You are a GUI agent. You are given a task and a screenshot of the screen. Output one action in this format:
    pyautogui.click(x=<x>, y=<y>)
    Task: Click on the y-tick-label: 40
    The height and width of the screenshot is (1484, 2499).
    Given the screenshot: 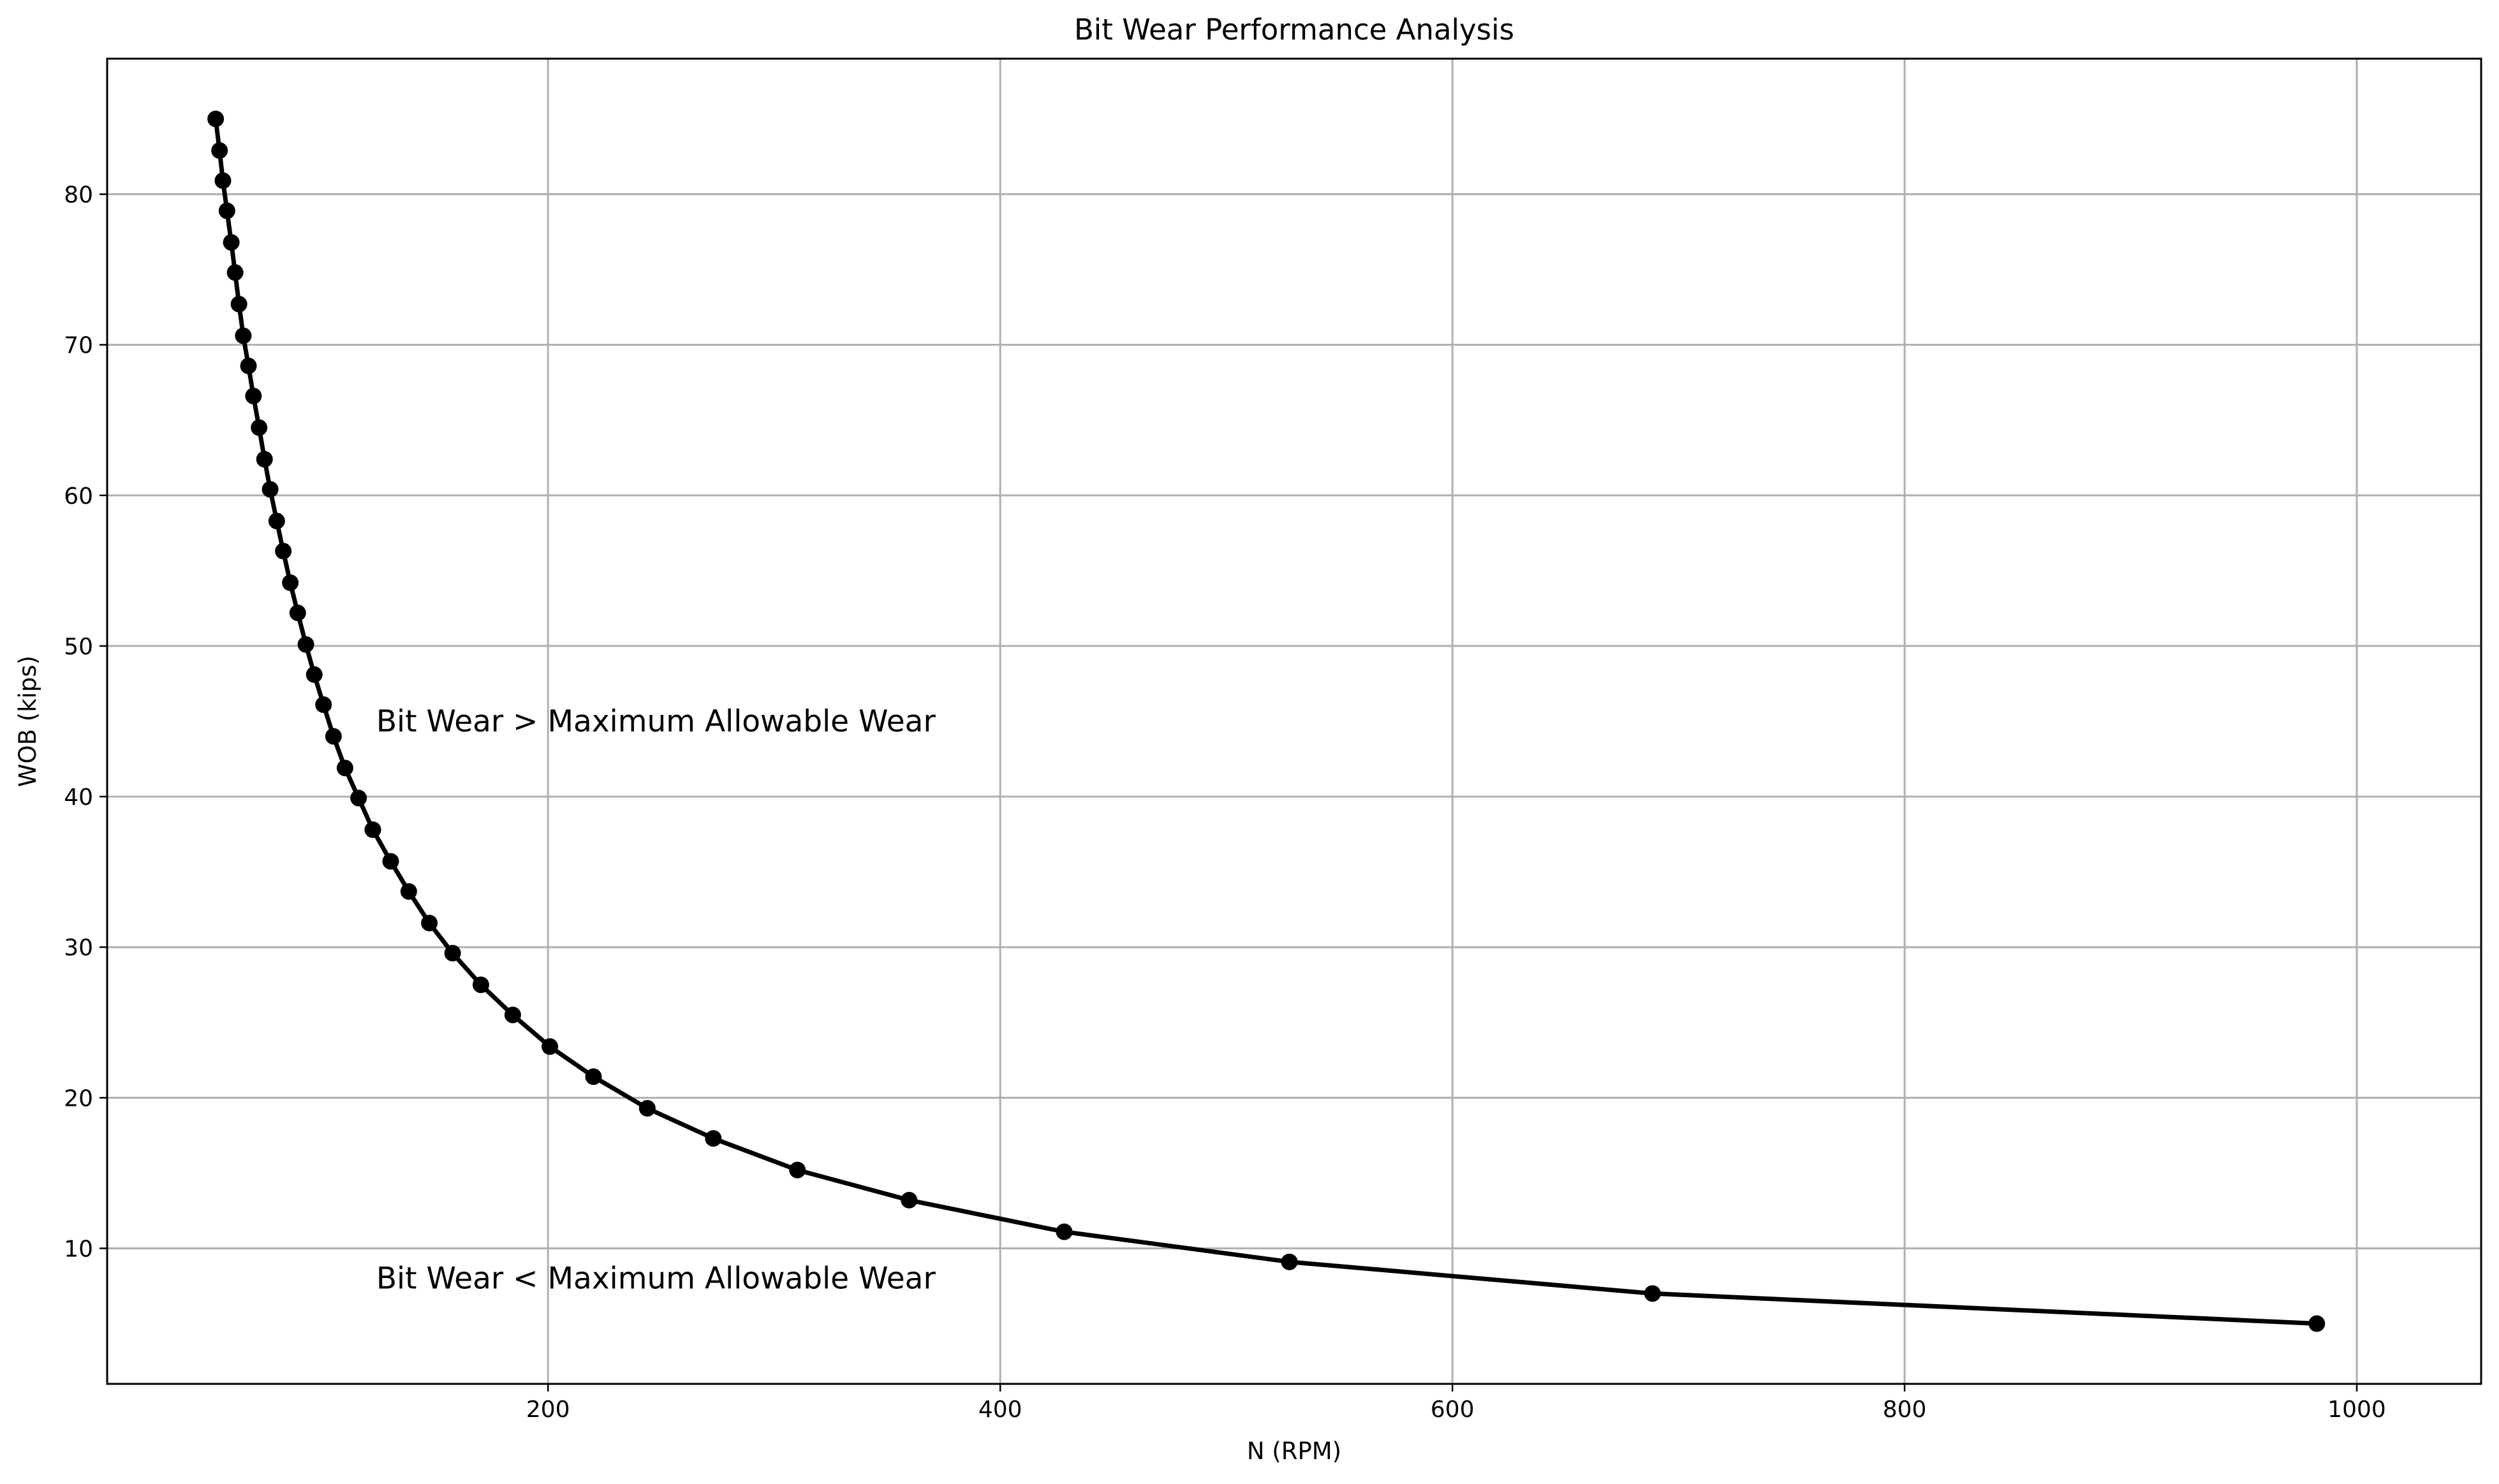 What is the action you would take?
    pyautogui.click(x=78, y=797)
    